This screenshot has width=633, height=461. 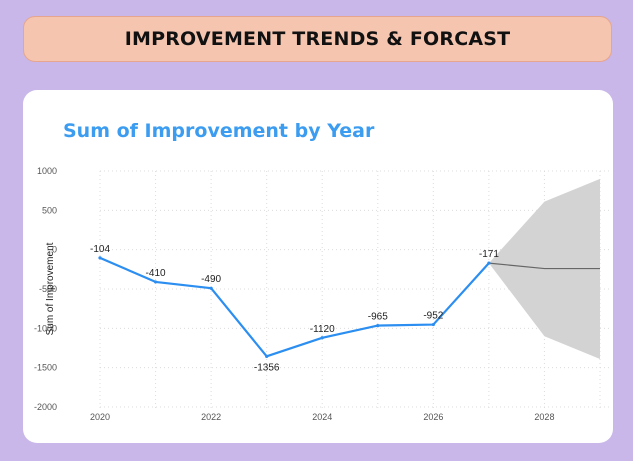 I want to click on y-tick-label: -1500, so click(x=45, y=368).